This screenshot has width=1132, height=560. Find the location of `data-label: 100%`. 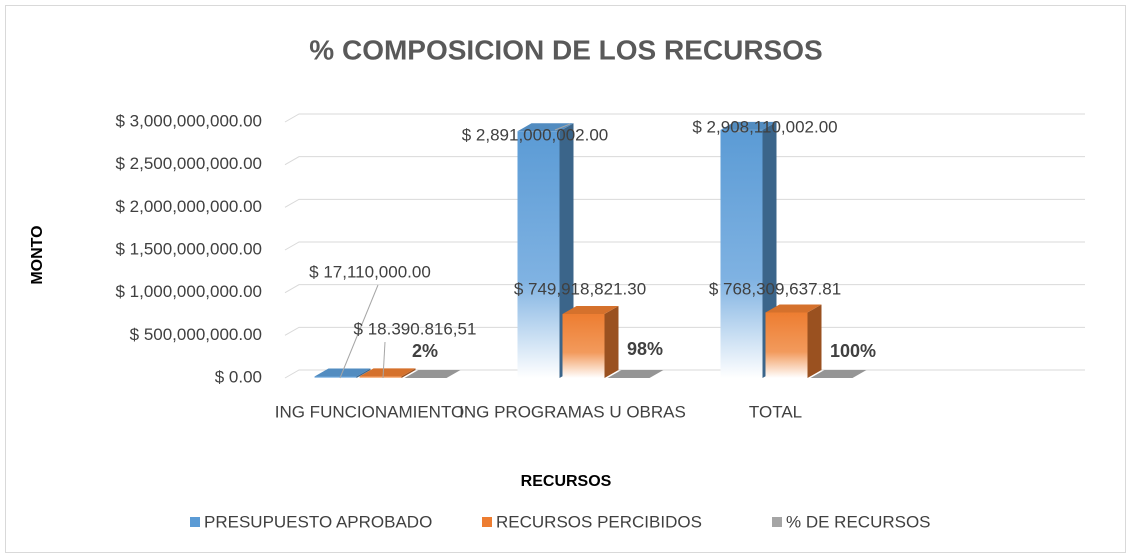

data-label: 100% is located at coordinates (853, 351).